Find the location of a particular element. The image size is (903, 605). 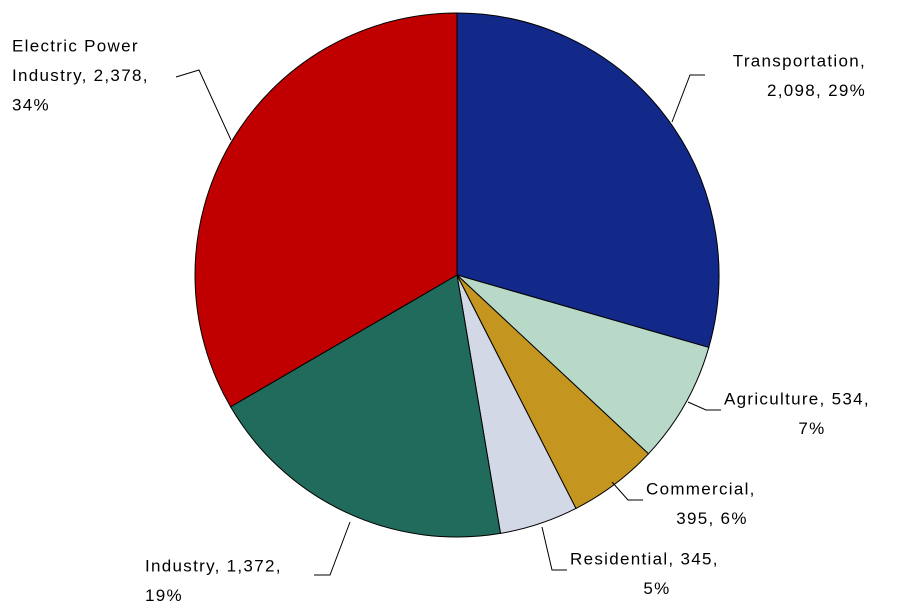

data-label: Industry, 1,372, is located at coordinates (213, 565).